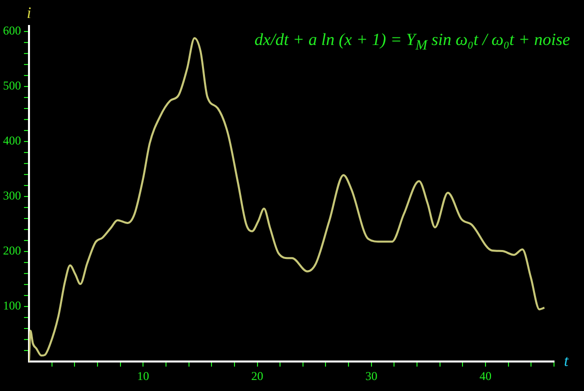  Describe the element at coordinates (257, 375) in the screenshot. I see `x-tick-label: 20` at that location.